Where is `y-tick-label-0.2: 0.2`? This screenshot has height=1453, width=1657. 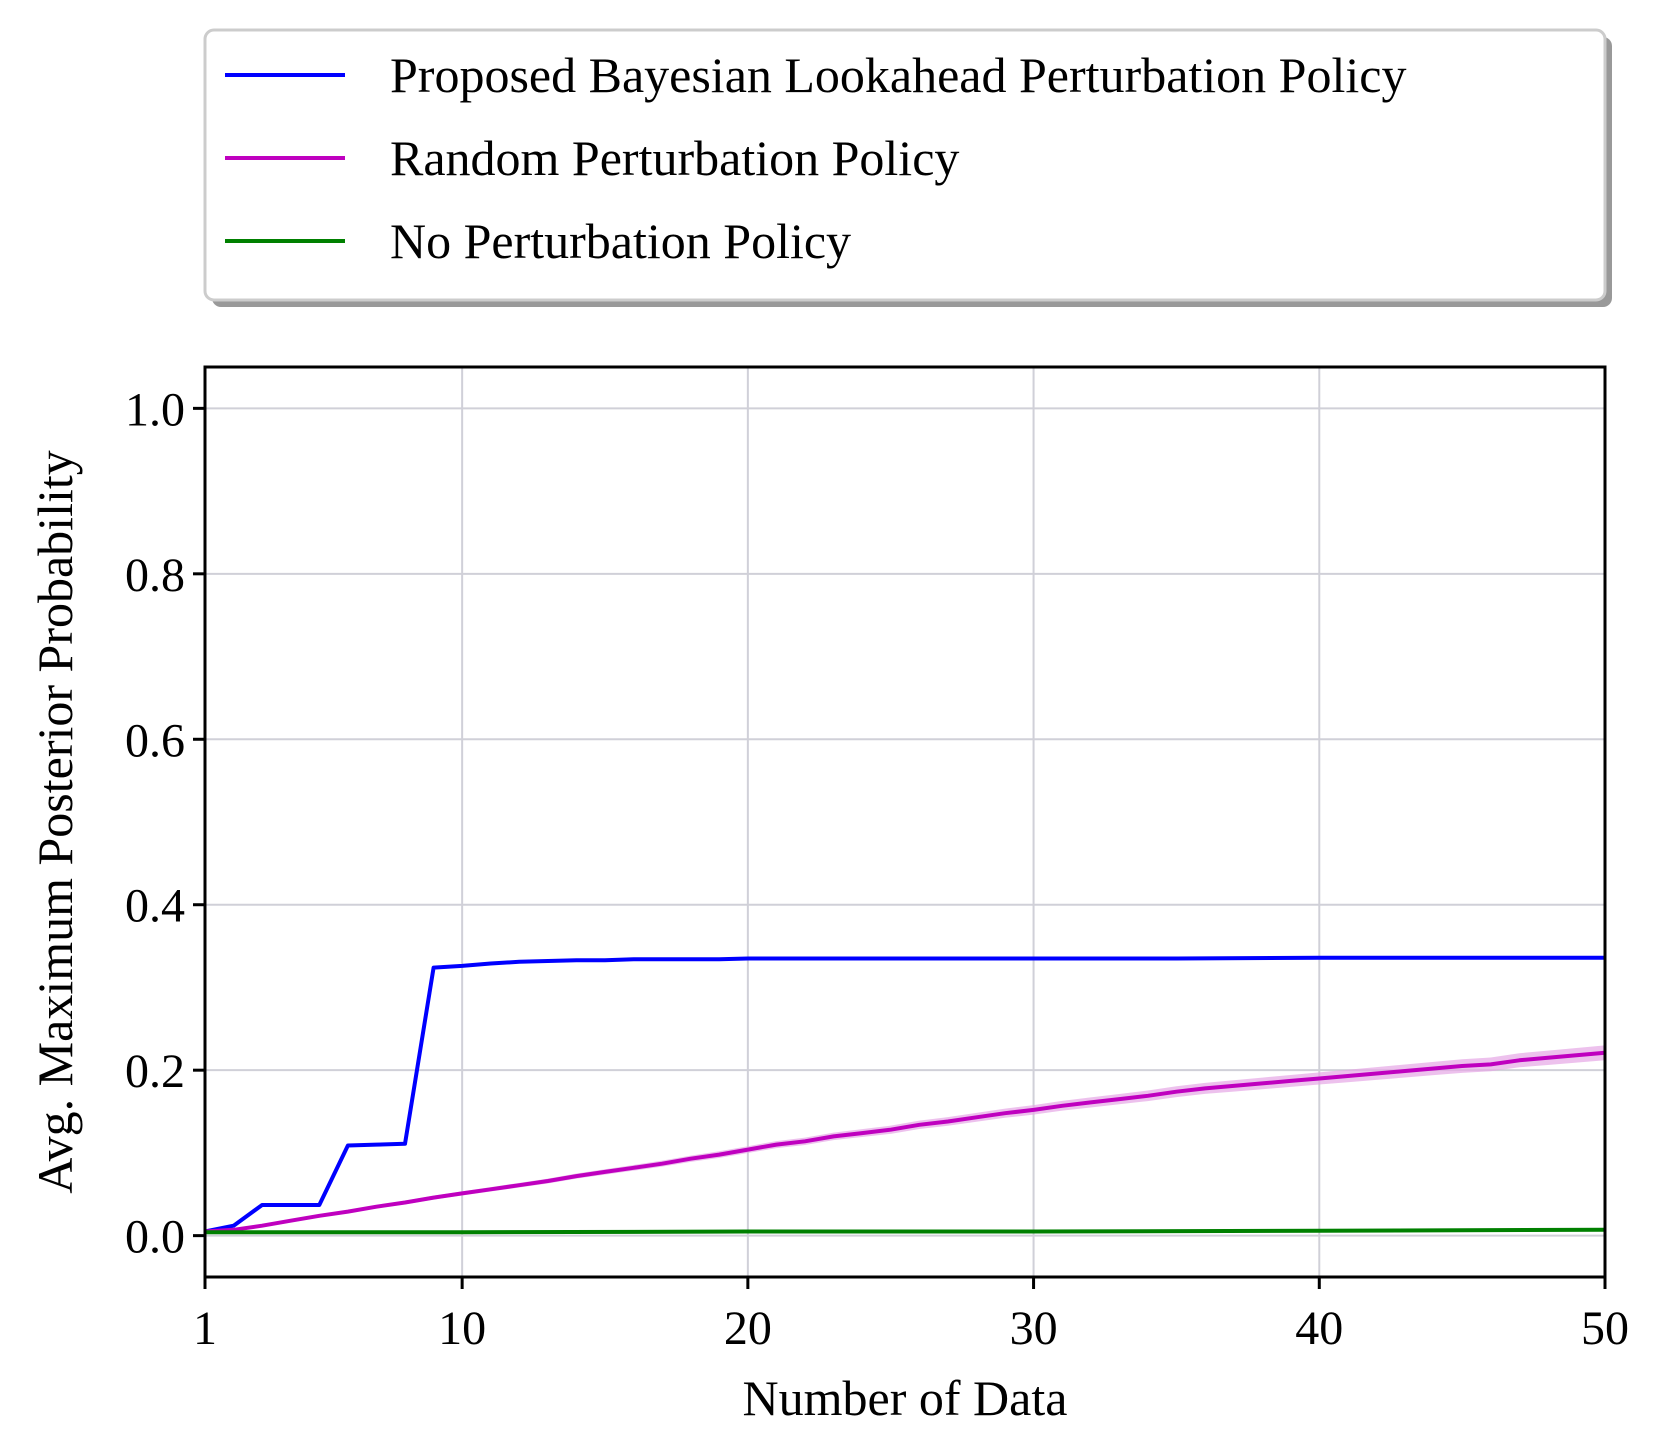 y-tick-label-0.2: 0.2 is located at coordinates (155, 1071).